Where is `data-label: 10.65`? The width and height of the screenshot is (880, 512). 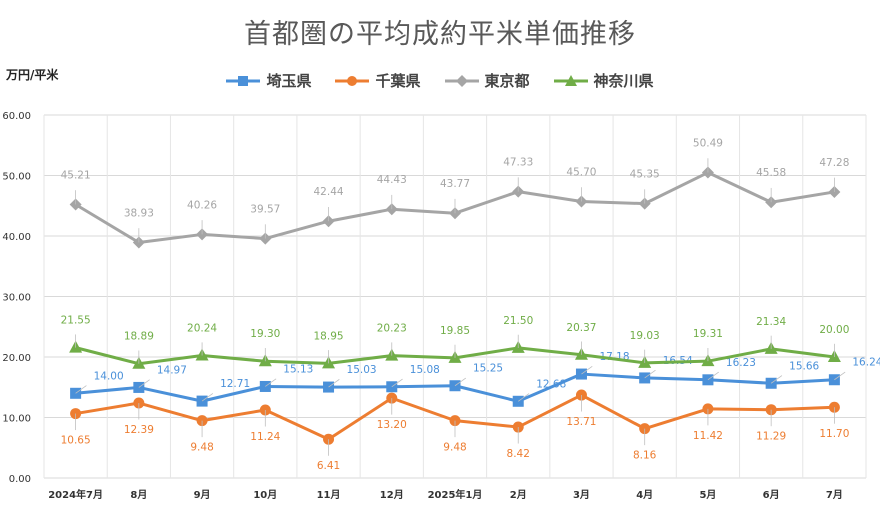 data-label: 10.65 is located at coordinates (76, 441).